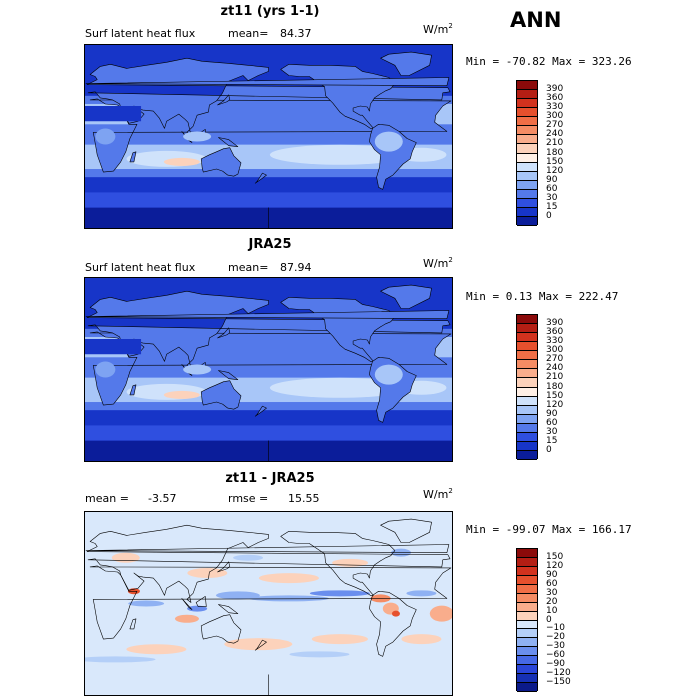 The width and height of the screenshot is (700, 700). I want to click on panel2-max-label: Max =, so click(555, 296).